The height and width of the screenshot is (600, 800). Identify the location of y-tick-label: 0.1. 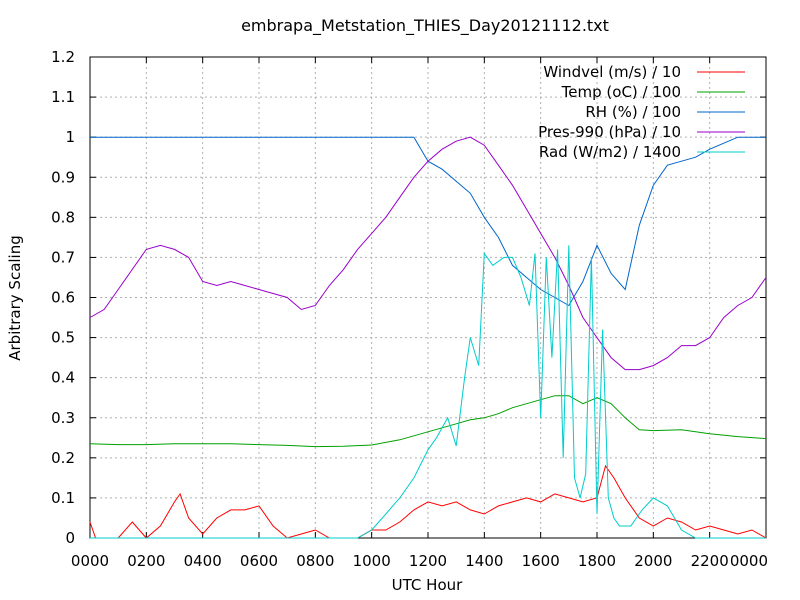
(63, 498).